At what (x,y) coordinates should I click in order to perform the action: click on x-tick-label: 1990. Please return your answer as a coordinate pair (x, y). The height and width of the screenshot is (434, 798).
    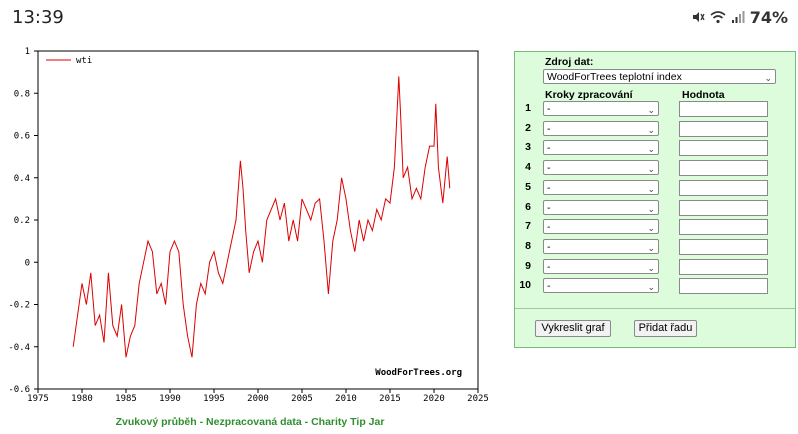
    Looking at the image, I should click on (170, 399).